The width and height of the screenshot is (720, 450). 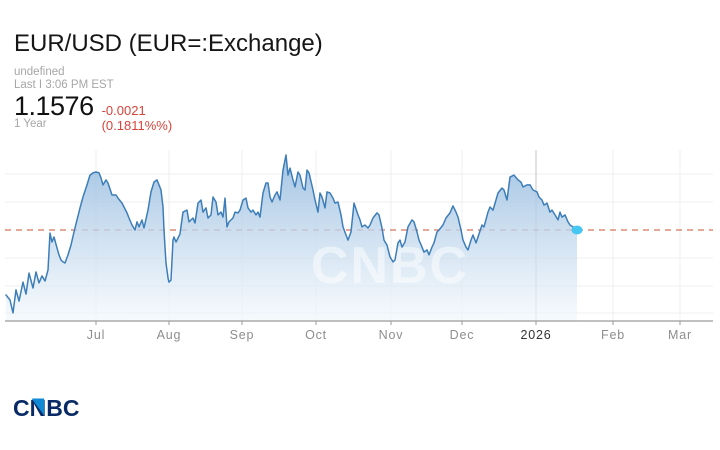 What do you see at coordinates (577, 230) in the screenshot?
I see `last-price-dot` at bounding box center [577, 230].